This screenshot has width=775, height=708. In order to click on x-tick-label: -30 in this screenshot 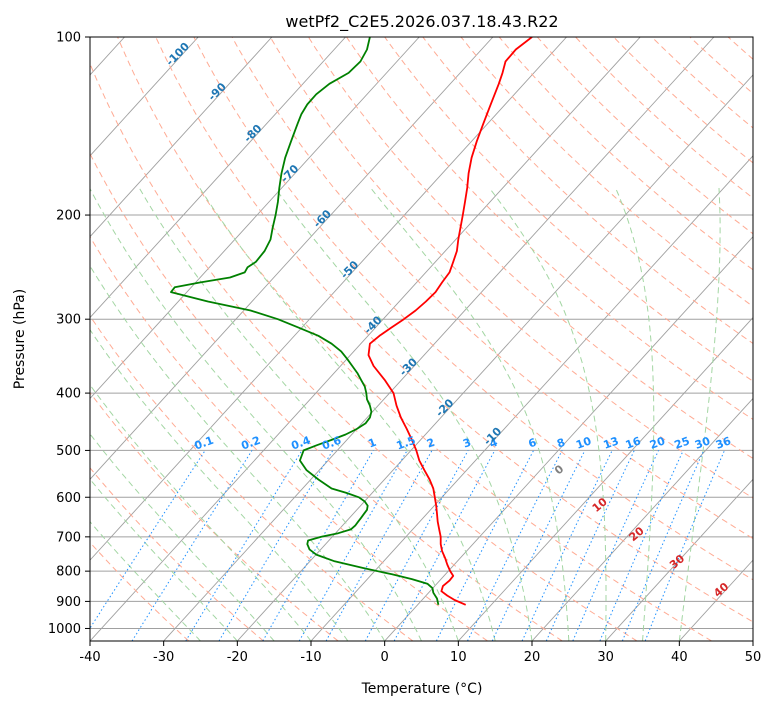, I will do `click(163, 657)`.